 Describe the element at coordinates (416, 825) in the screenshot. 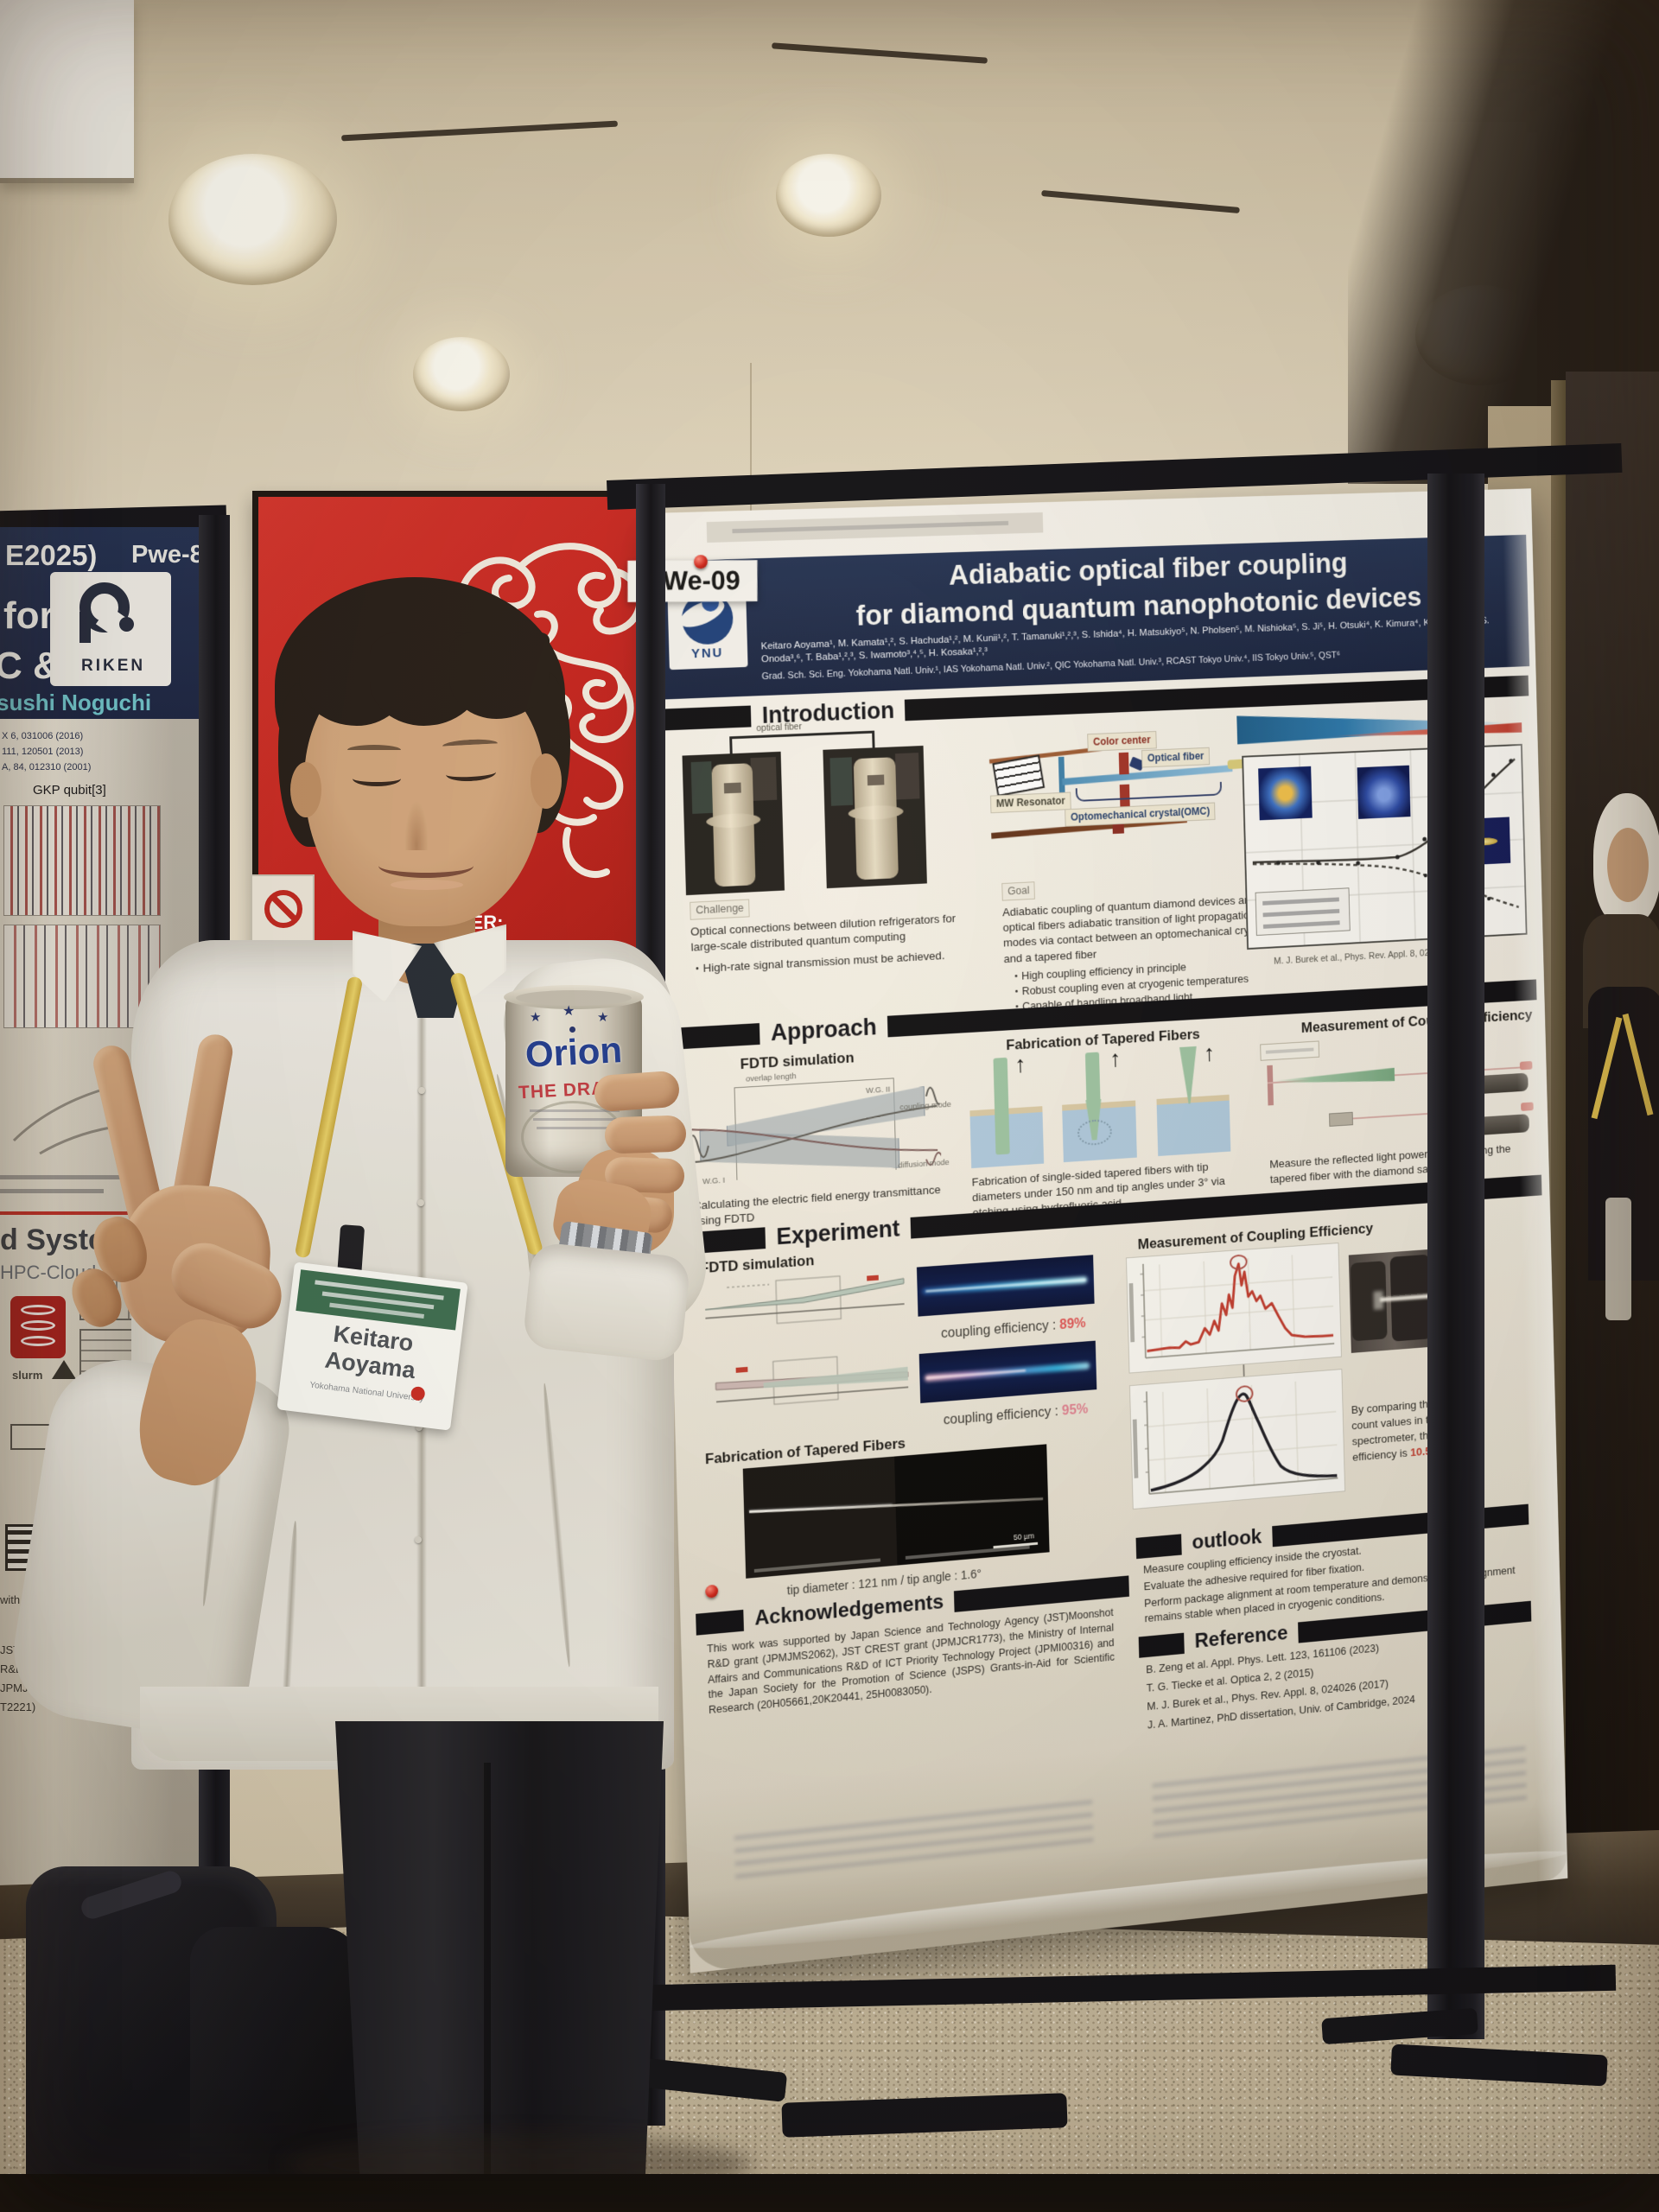

I see `nose-shadow` at that location.